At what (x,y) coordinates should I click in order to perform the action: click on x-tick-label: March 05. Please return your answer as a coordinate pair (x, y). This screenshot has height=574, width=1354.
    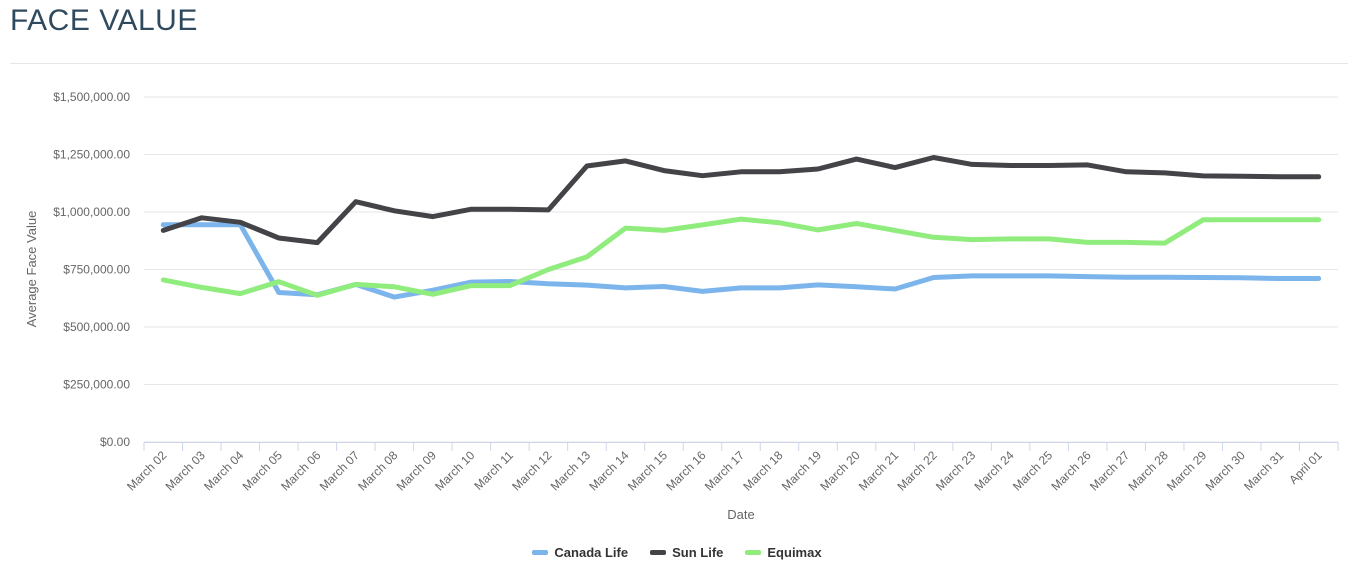
    Looking at the image, I should click on (263, 471).